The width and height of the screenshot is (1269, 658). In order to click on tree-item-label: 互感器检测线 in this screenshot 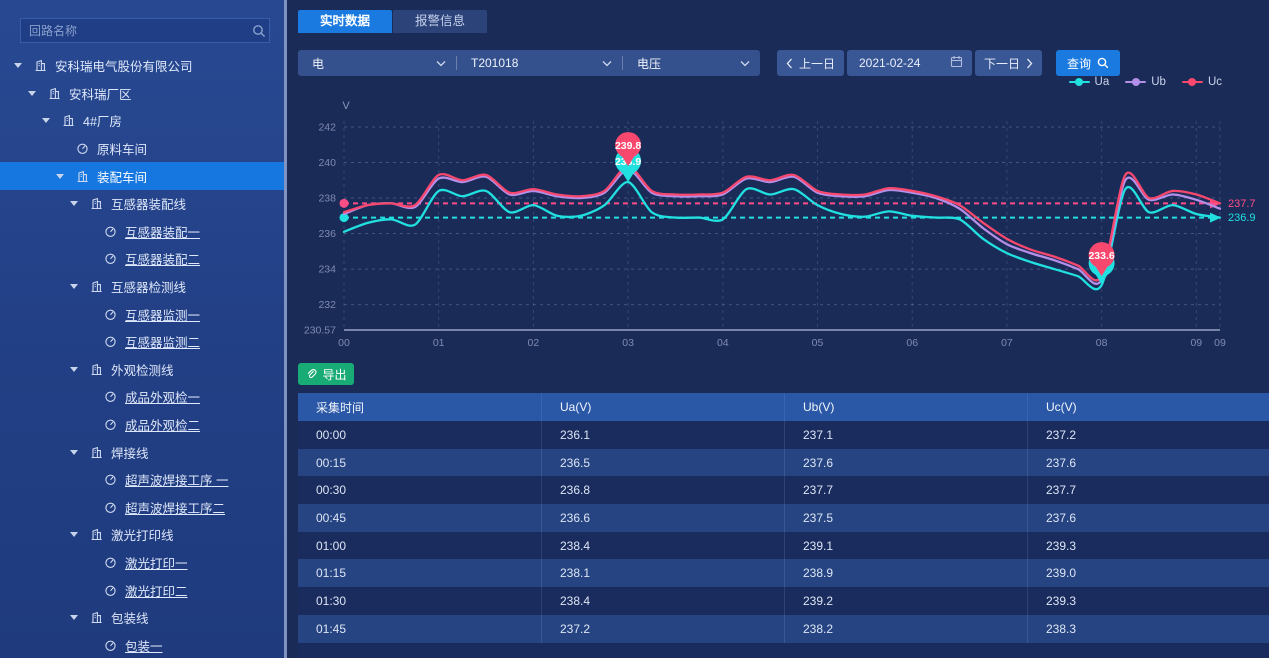, I will do `click(149, 288)`.